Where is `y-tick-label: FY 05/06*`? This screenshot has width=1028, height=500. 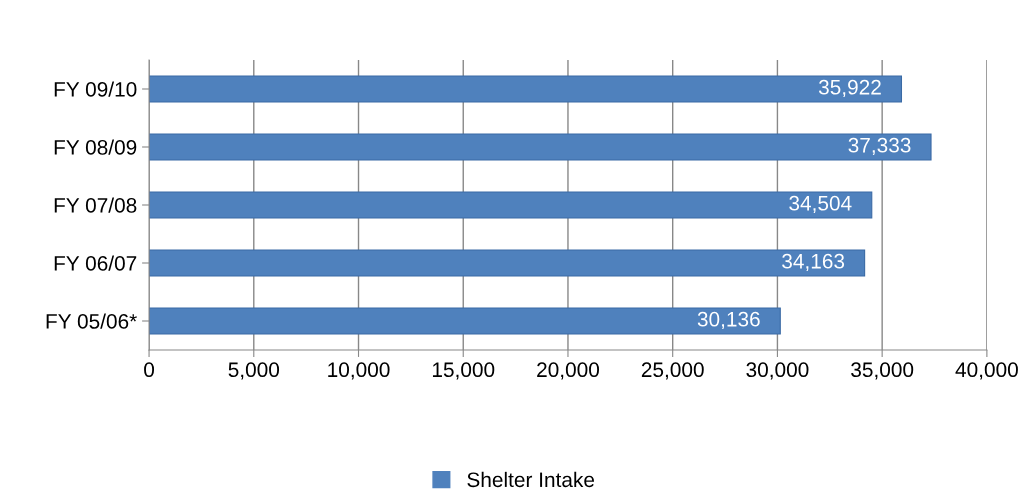 y-tick-label: FY 05/06* is located at coordinates (91, 321).